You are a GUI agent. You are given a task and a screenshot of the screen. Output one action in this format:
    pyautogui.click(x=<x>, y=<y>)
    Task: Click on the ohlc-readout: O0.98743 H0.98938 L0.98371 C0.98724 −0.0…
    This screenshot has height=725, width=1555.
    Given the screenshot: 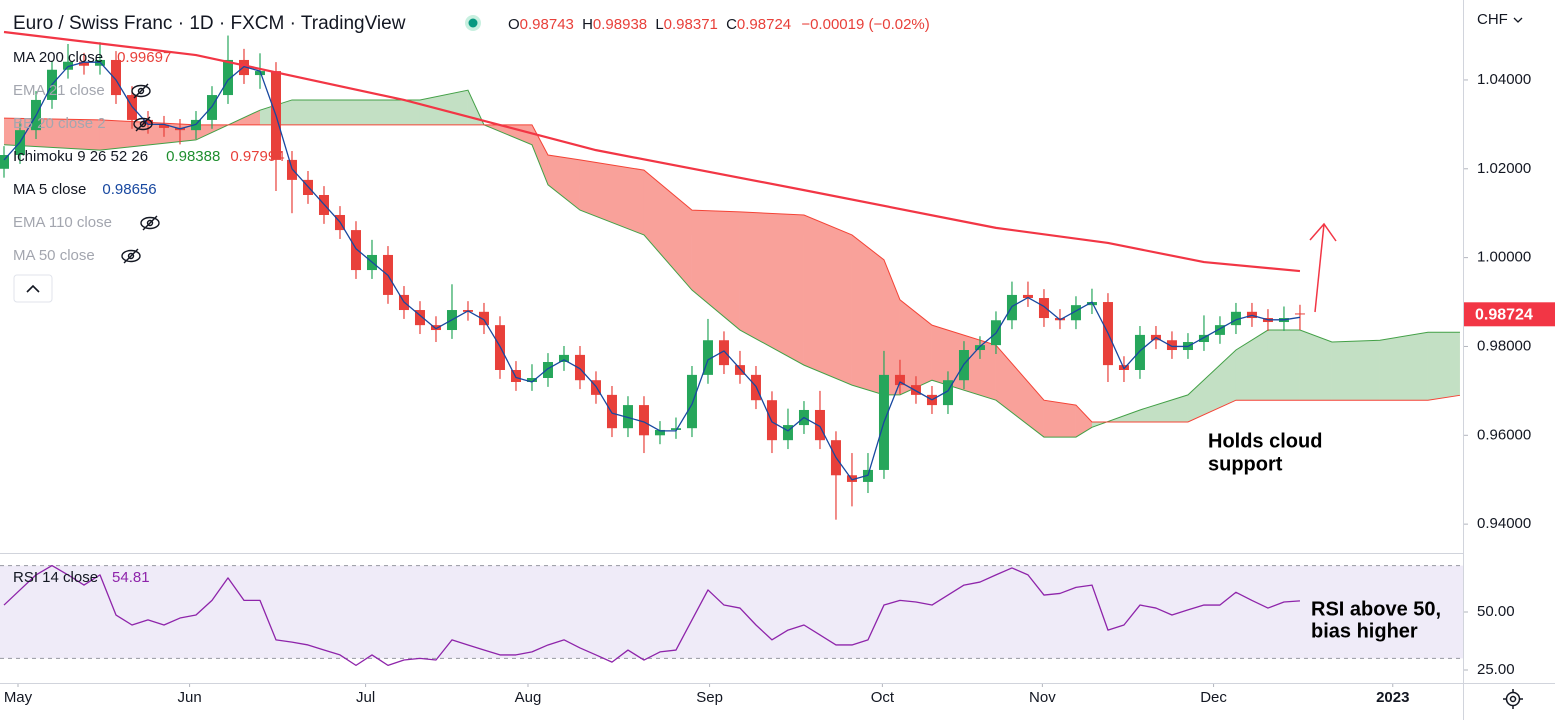 What is the action you would take?
    pyautogui.click(x=719, y=24)
    